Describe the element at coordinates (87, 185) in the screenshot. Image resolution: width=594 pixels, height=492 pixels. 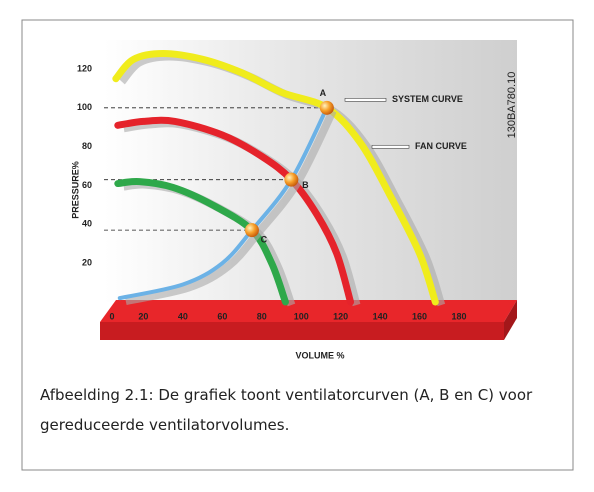
I see `y-tick-label: 60` at that location.